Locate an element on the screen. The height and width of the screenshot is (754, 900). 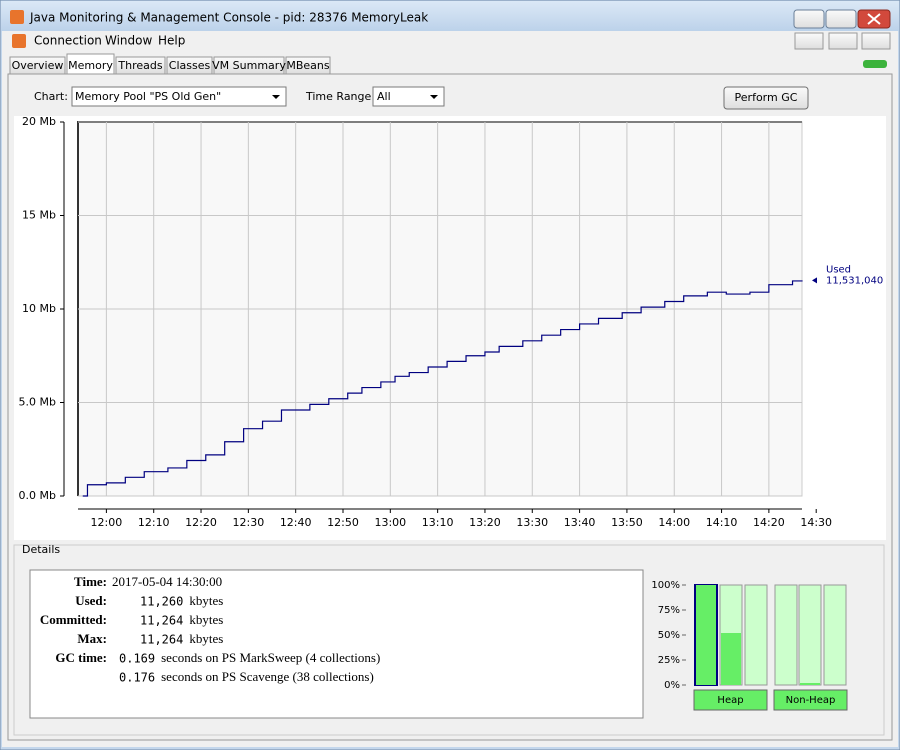
x-tick-label: 12:50 is located at coordinates (343, 522).